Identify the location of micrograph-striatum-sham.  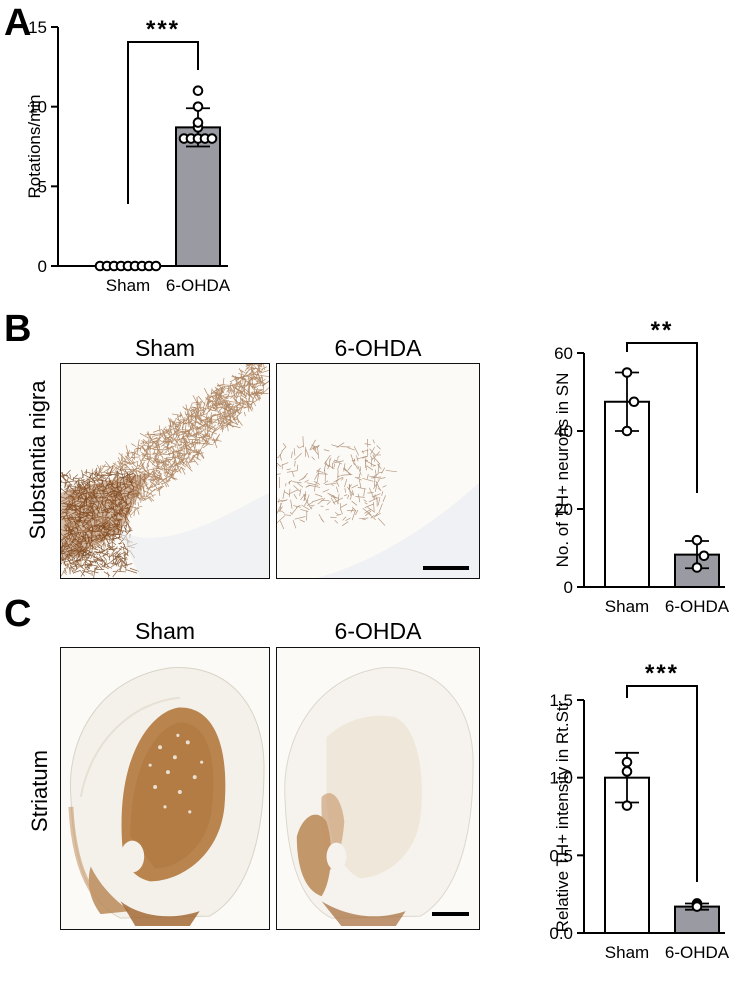
(165, 788).